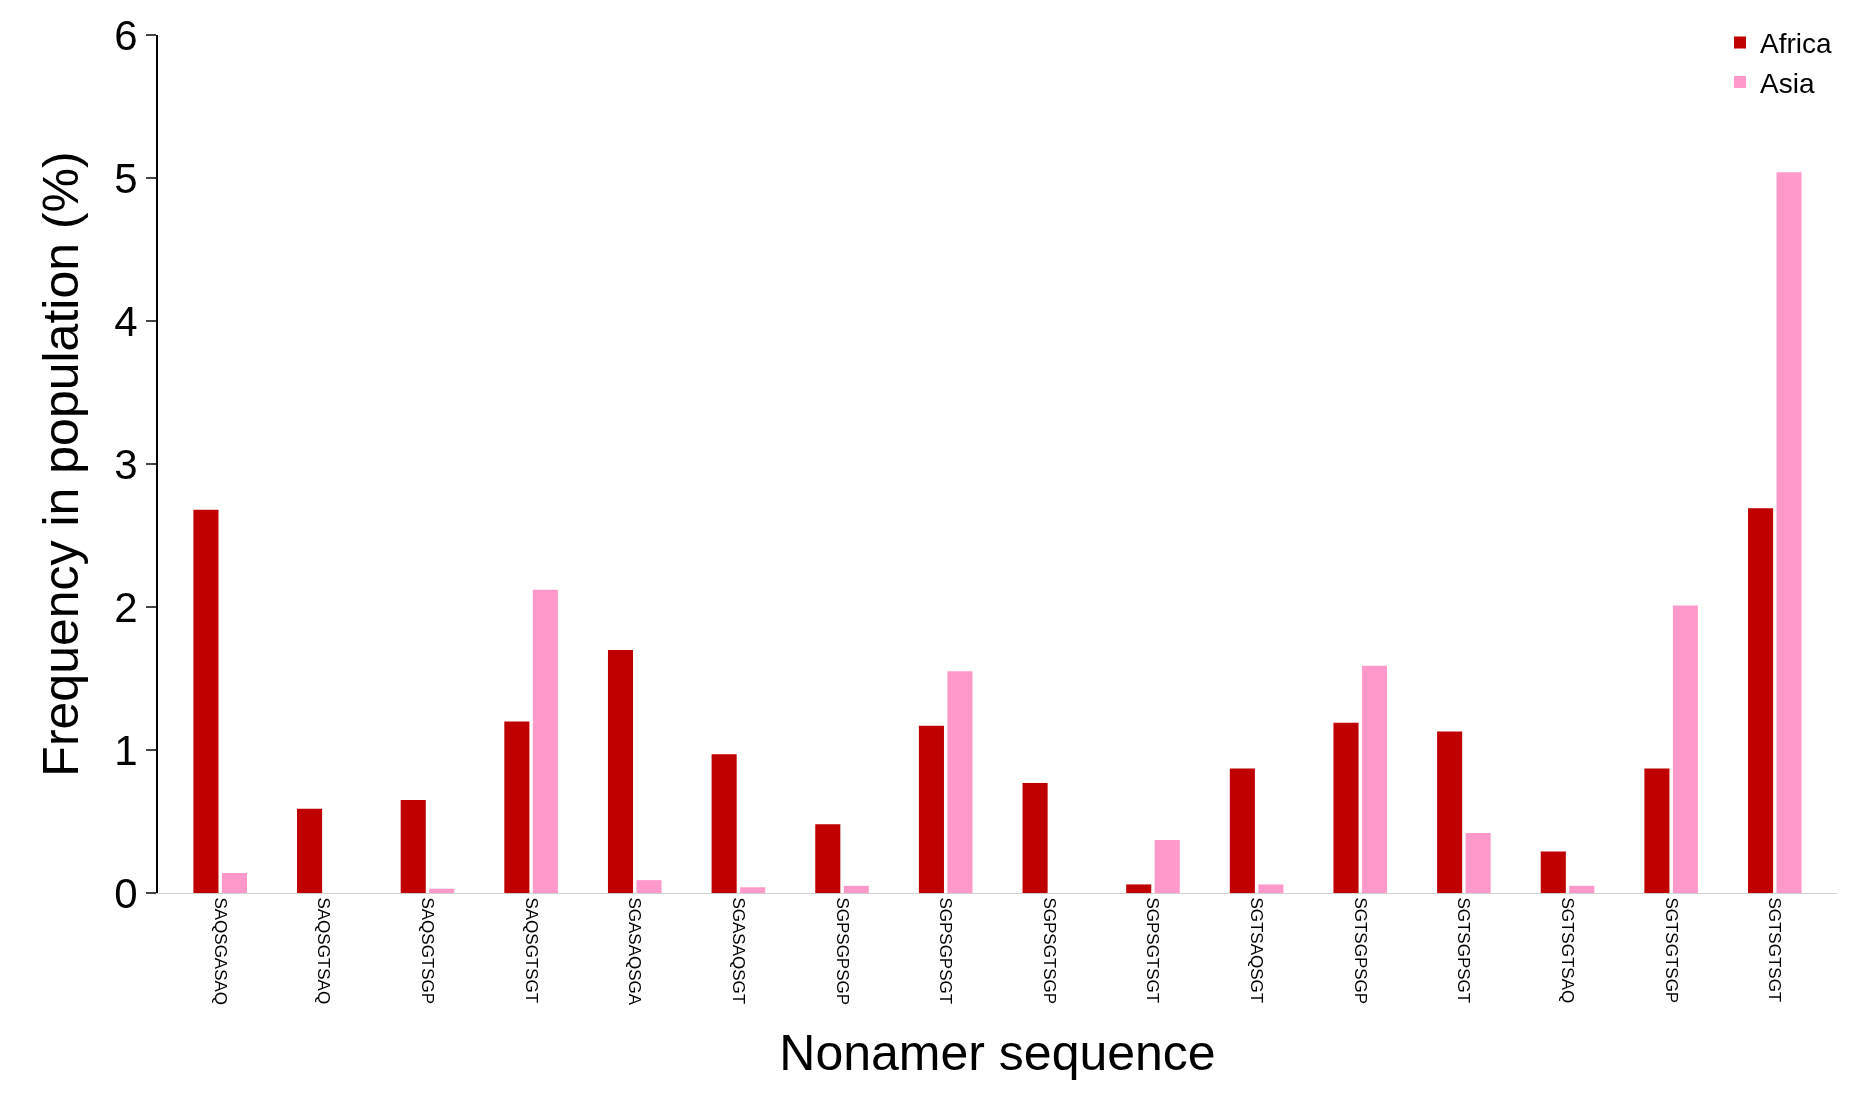 The height and width of the screenshot is (1108, 1865). What do you see at coordinates (126, 35) in the screenshot?
I see `y-tick-label: 6` at bounding box center [126, 35].